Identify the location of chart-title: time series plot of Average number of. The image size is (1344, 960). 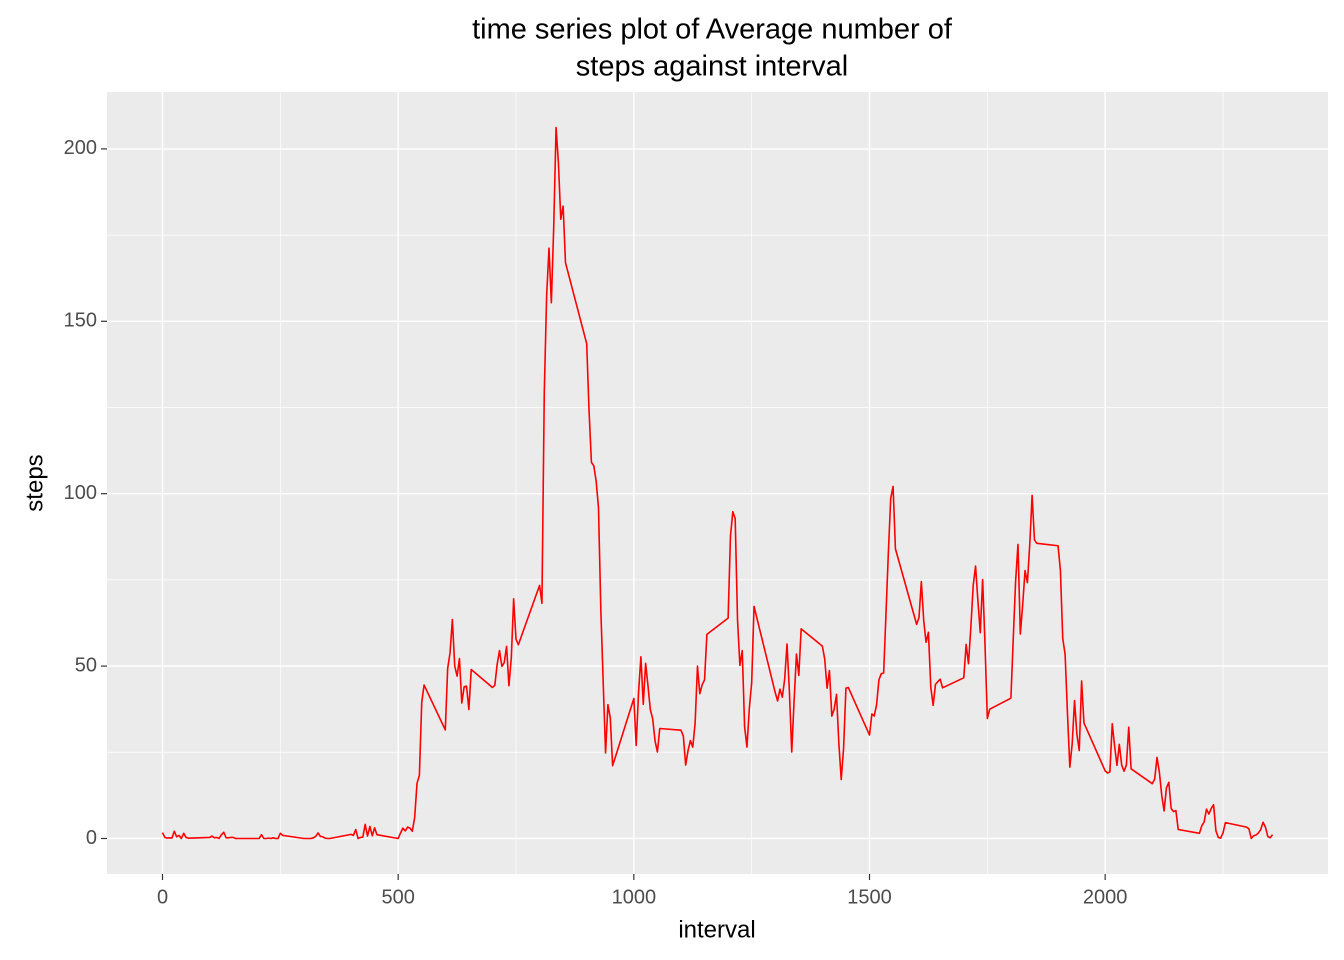
(712, 30).